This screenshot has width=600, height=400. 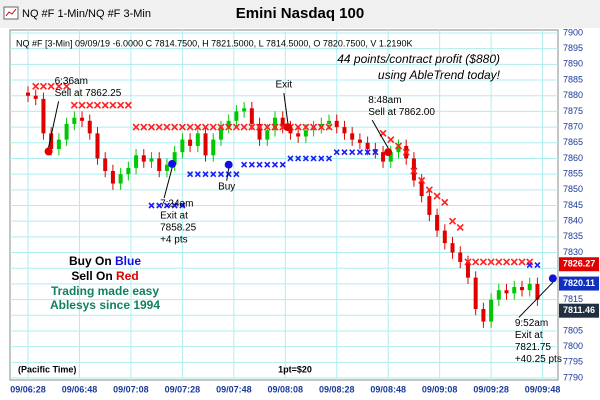 I want to click on legend-line: Ablesys since 1994, so click(x=105, y=305).